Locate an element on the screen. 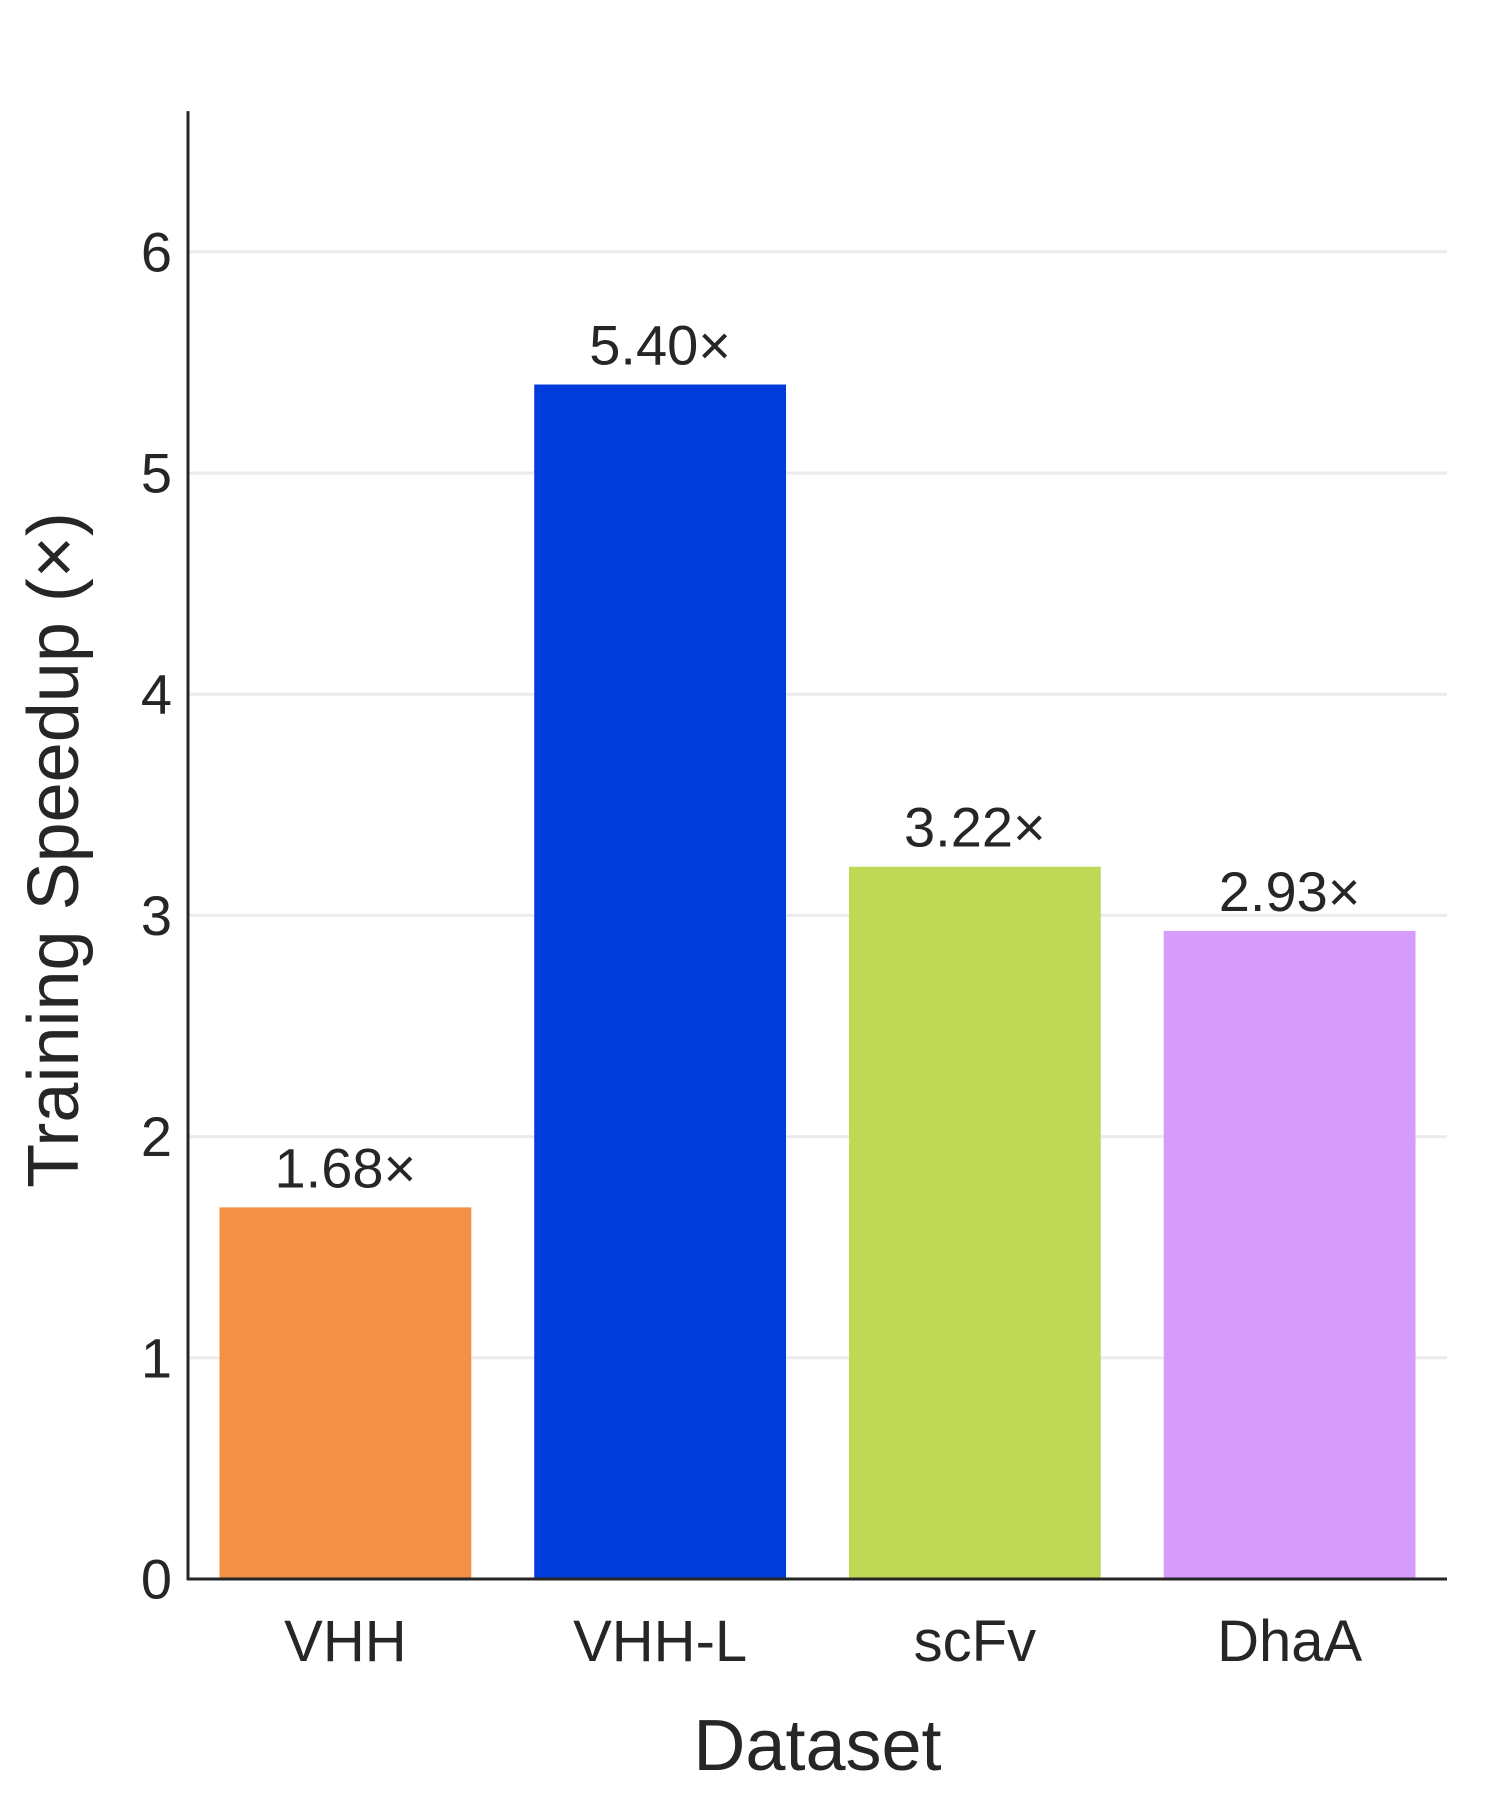  y-axis-title: Training Speedup (×) is located at coordinates (54, 850).